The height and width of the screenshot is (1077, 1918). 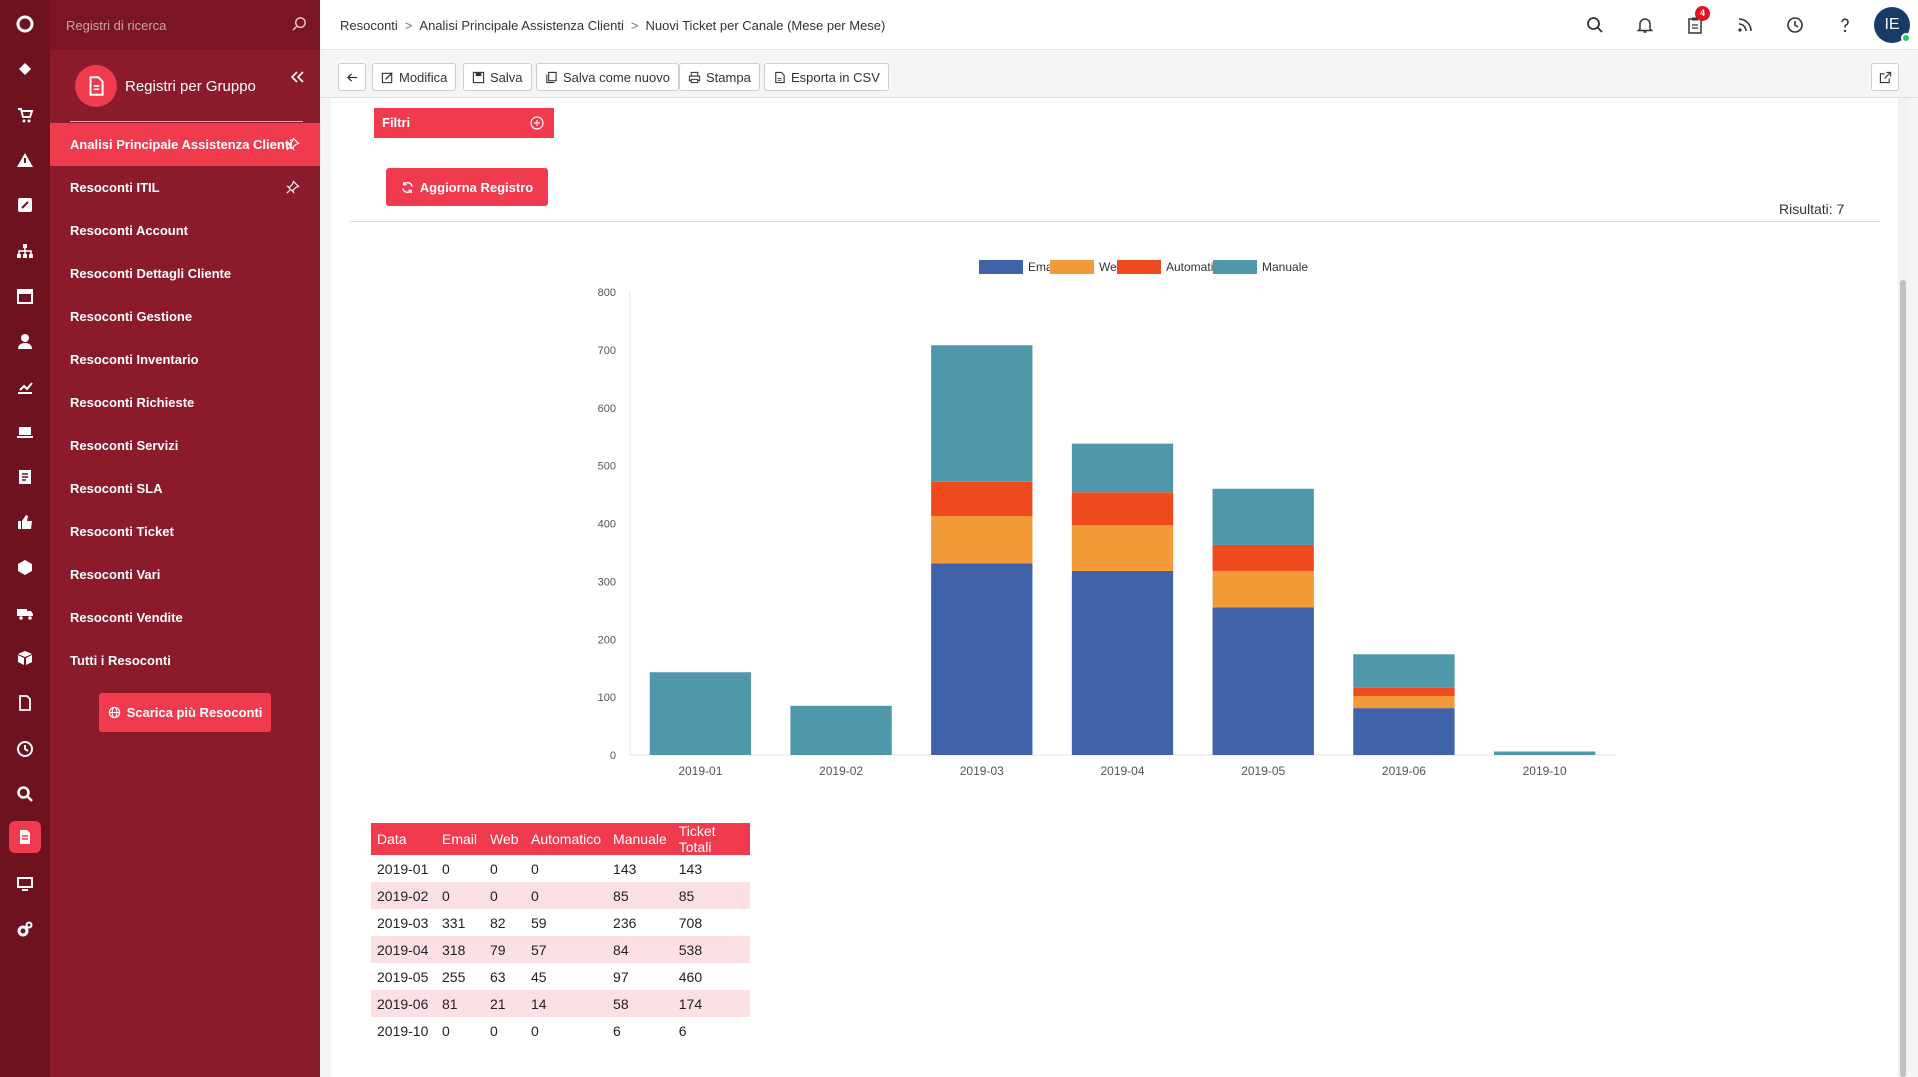 What do you see at coordinates (25, 115) in the screenshot?
I see `cart-icon` at bounding box center [25, 115].